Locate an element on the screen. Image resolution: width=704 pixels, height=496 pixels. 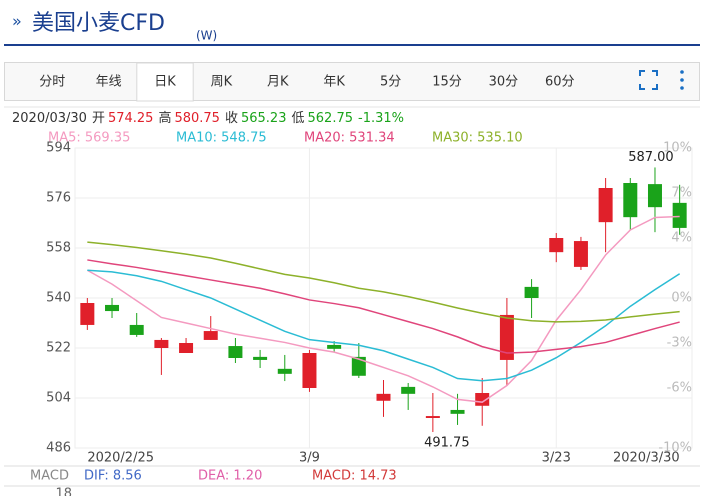
chevron: » is located at coordinates (17, 21).